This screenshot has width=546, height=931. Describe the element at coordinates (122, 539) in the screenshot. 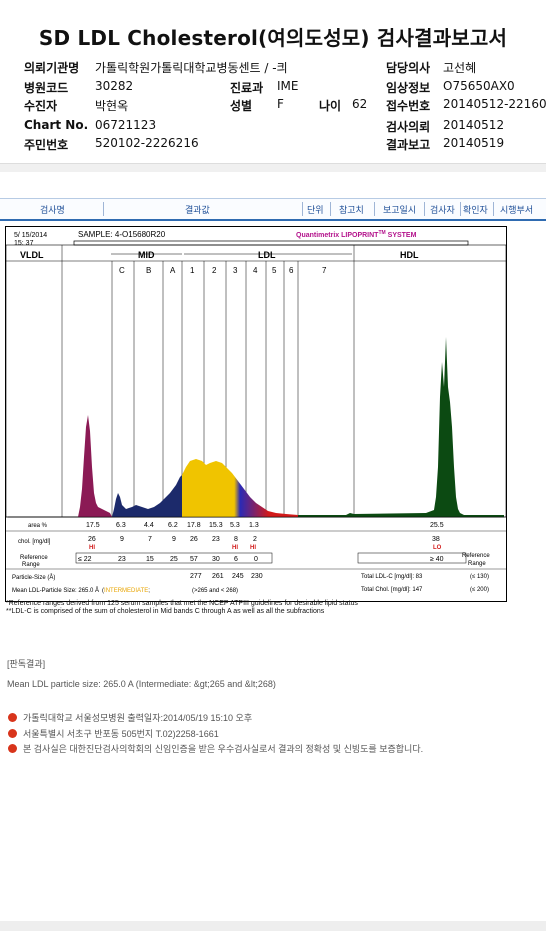

I see `chol-C: 9` at that location.